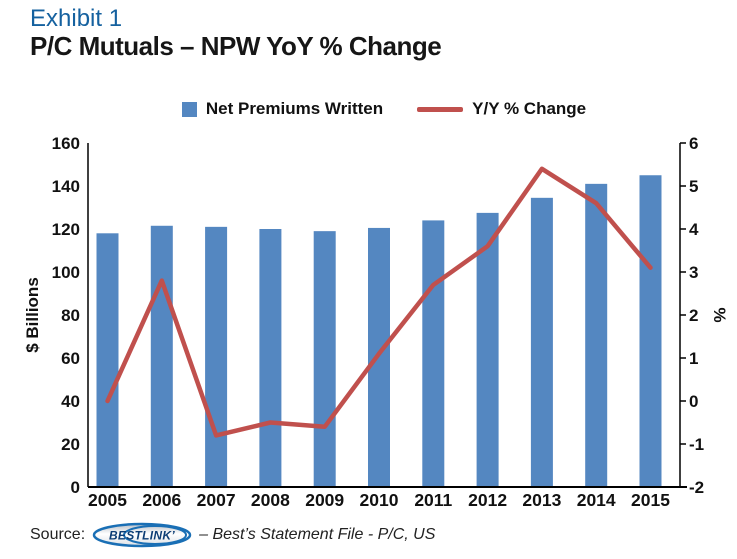  What do you see at coordinates (433, 353) in the screenshot?
I see `bar-2011` at bounding box center [433, 353].